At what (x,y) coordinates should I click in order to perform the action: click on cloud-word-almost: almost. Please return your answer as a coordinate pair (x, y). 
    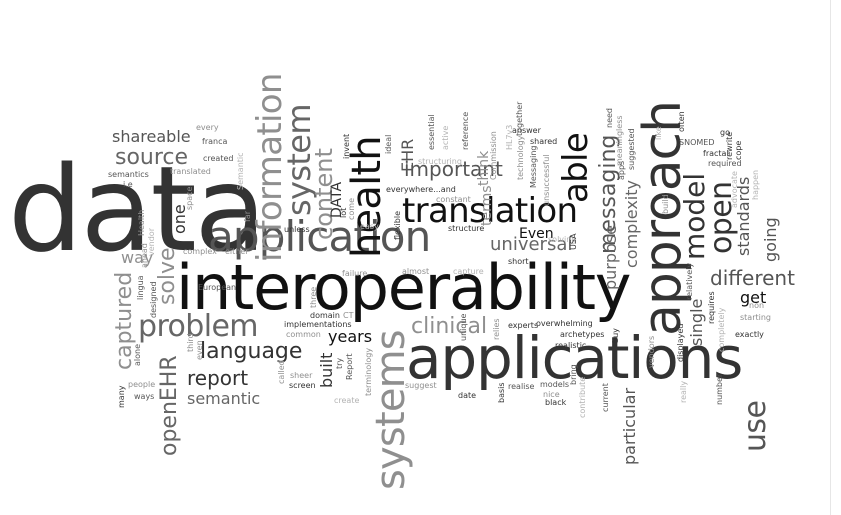
    Looking at the image, I should click on (416, 271).